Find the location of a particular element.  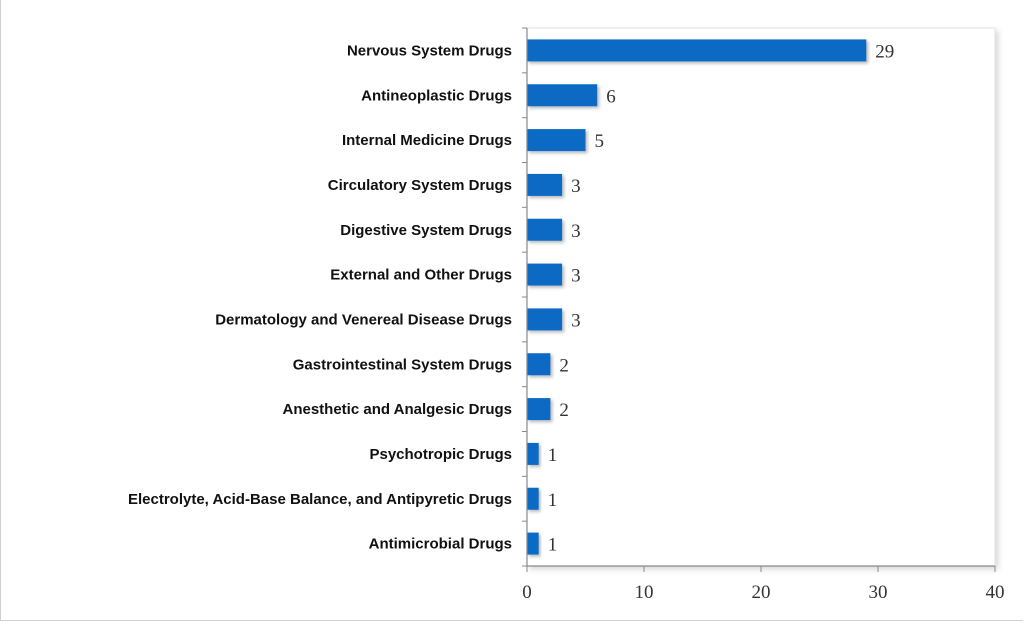

category-label: Dermatology and Venereal Disease Drugs is located at coordinates (363, 319).